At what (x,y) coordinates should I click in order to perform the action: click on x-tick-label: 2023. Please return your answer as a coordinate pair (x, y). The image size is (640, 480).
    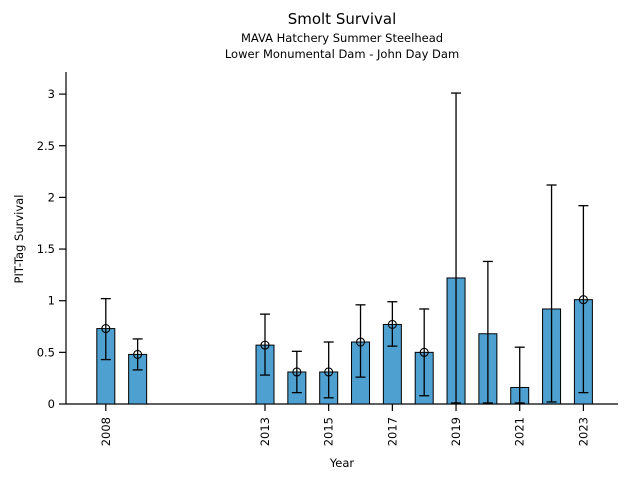
    Looking at the image, I should click on (583, 431).